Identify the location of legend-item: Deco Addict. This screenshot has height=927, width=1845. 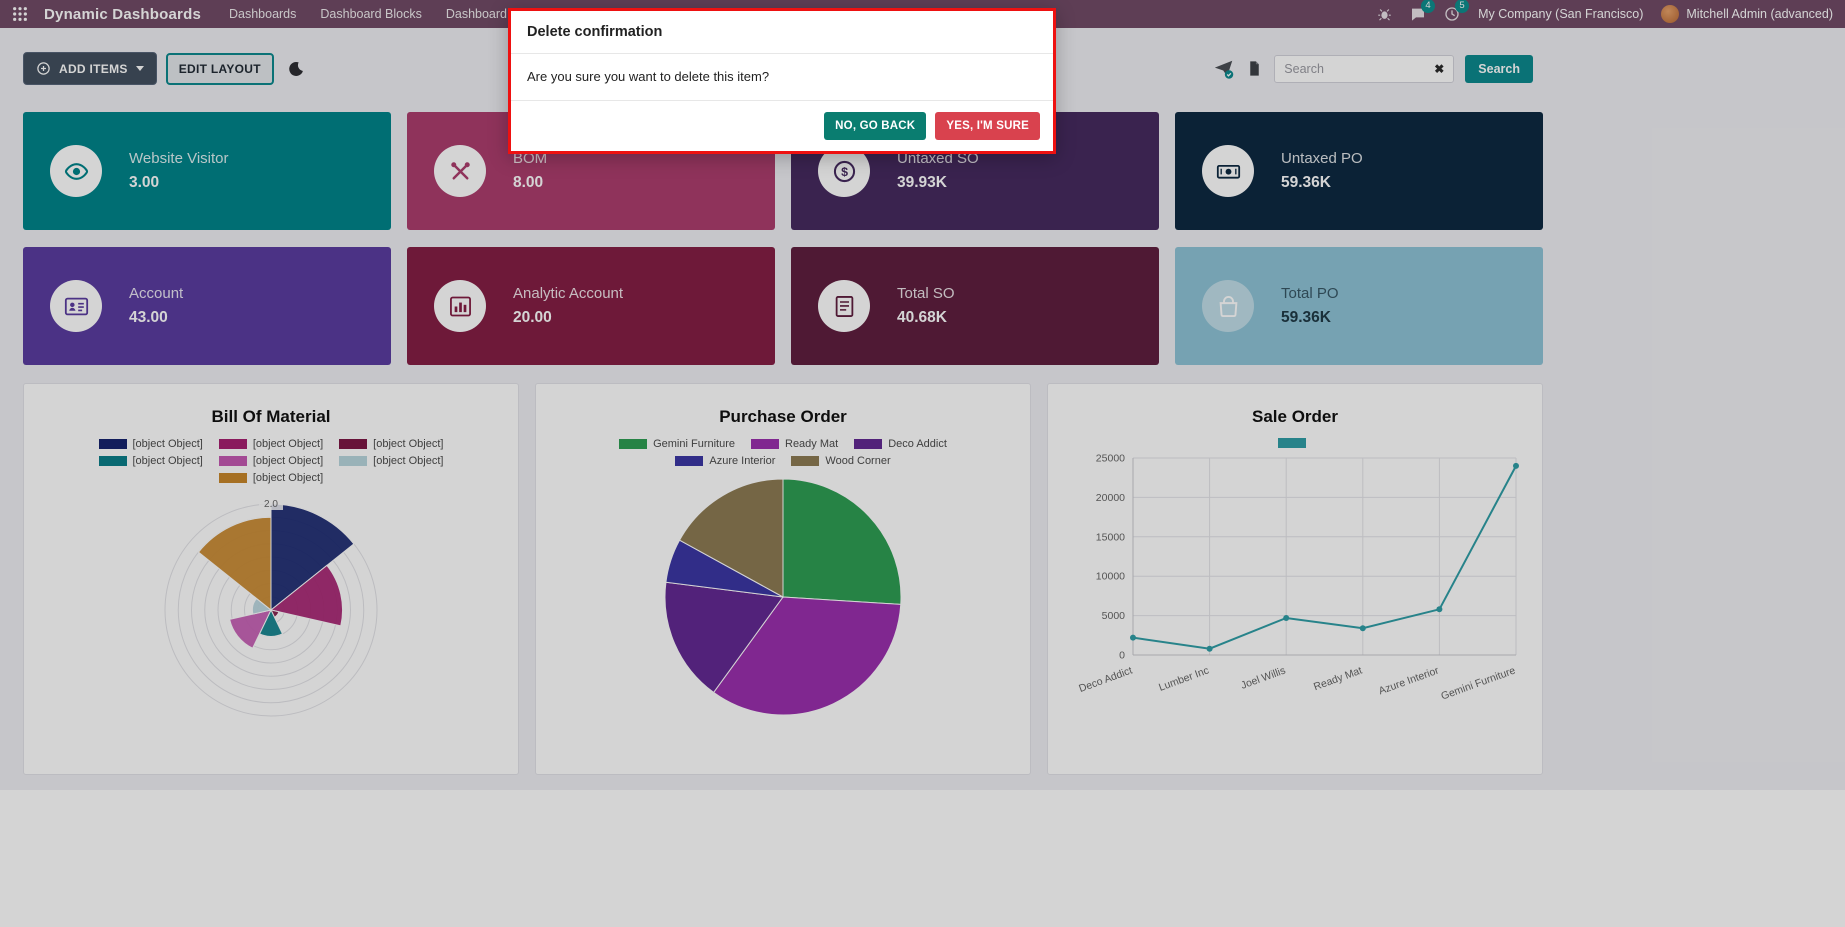
(900, 444).